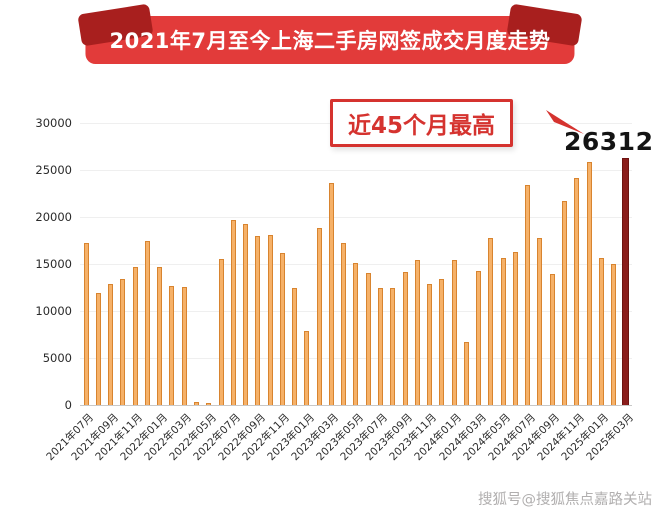 This screenshot has width=660, height=515. I want to click on bar-2022年01月, so click(160, 335).